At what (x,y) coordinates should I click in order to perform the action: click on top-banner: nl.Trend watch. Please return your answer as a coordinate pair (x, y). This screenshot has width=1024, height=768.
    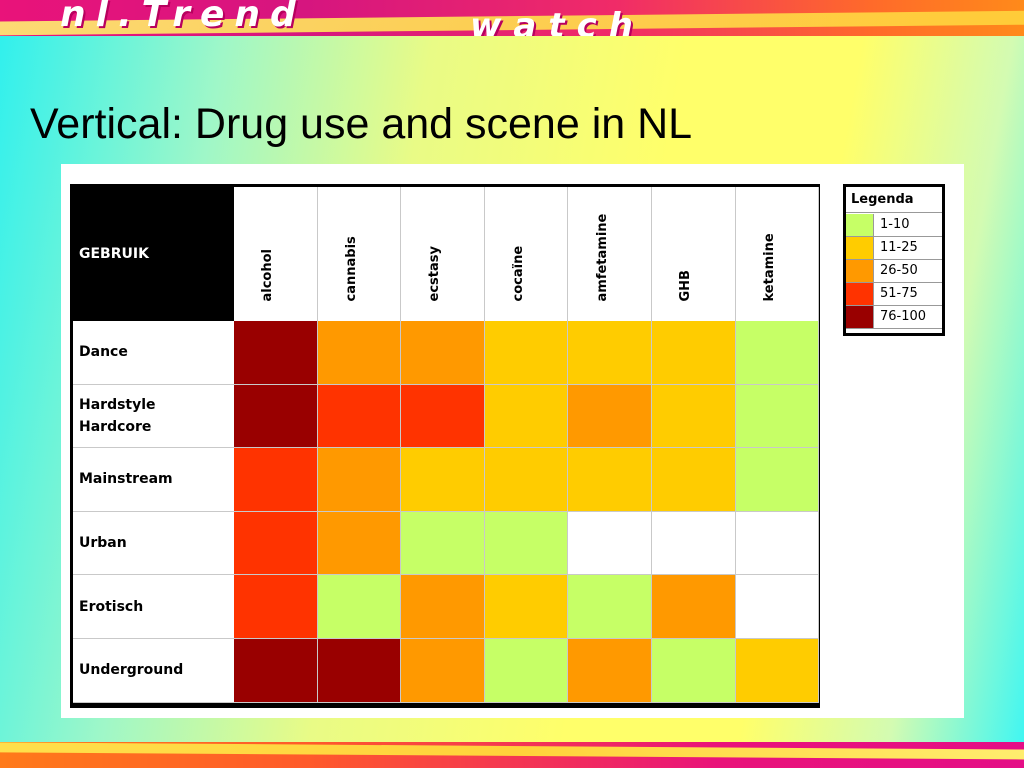
    Looking at the image, I should click on (512, 18).